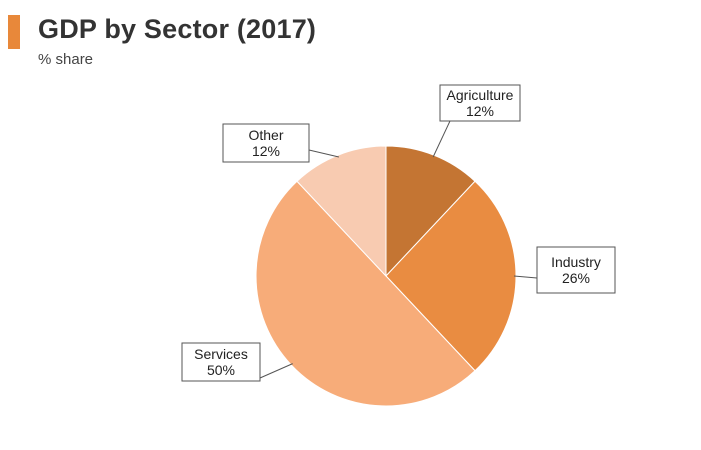  What do you see at coordinates (341, 211) in the screenshot?
I see `pie-slice-other` at bounding box center [341, 211].